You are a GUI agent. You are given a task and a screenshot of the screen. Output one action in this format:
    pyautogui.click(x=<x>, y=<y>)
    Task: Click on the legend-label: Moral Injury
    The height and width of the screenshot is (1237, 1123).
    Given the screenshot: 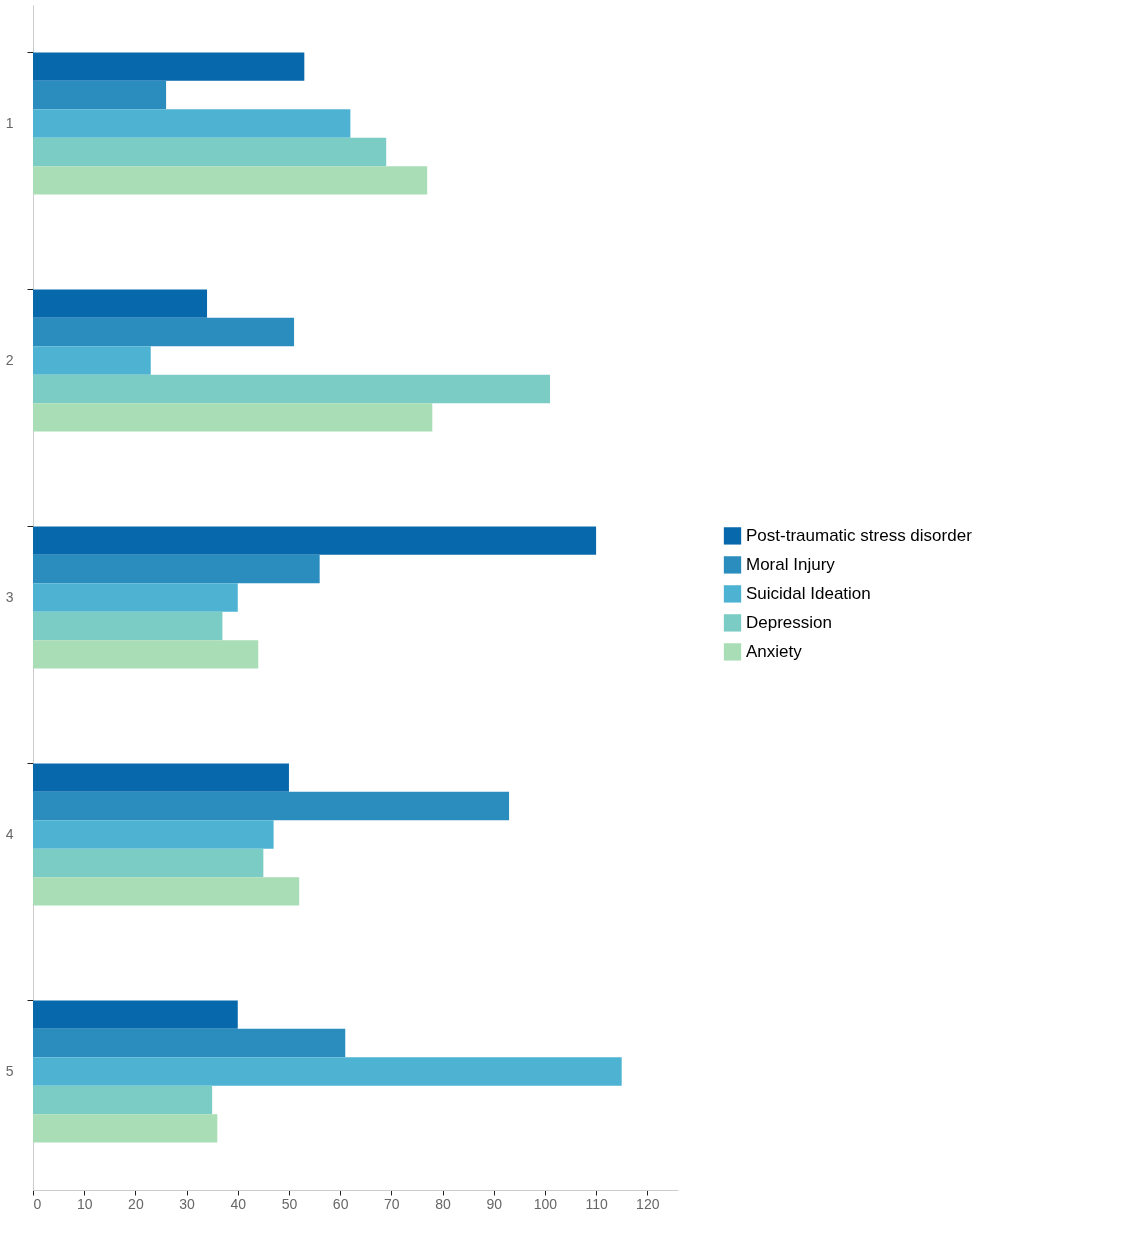 What is the action you would take?
    pyautogui.click(x=791, y=564)
    